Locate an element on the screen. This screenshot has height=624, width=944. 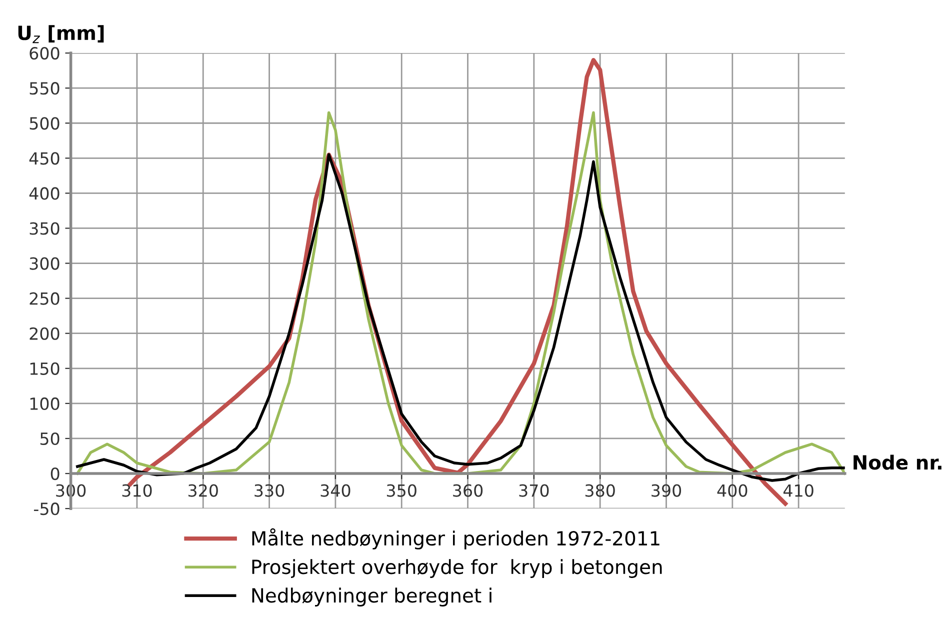
y-tick-label: 0 is located at coordinates (55, 473).